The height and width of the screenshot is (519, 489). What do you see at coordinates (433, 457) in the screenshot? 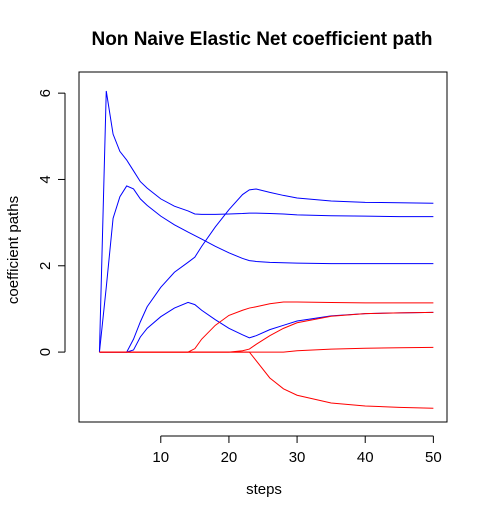
I see `x-tick-label: 50` at bounding box center [433, 457].